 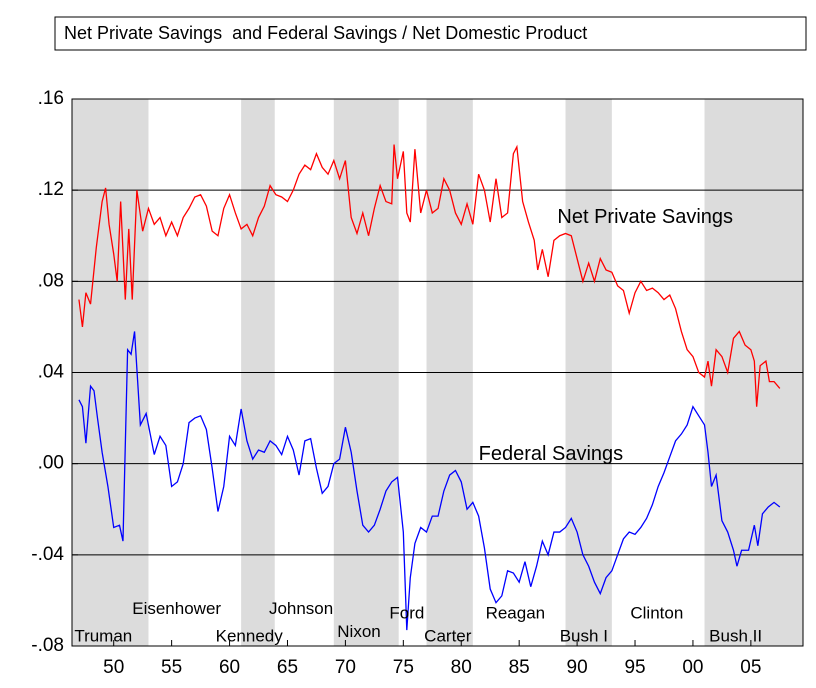 I want to click on annotation: Eisenhower, so click(x=176, y=608).